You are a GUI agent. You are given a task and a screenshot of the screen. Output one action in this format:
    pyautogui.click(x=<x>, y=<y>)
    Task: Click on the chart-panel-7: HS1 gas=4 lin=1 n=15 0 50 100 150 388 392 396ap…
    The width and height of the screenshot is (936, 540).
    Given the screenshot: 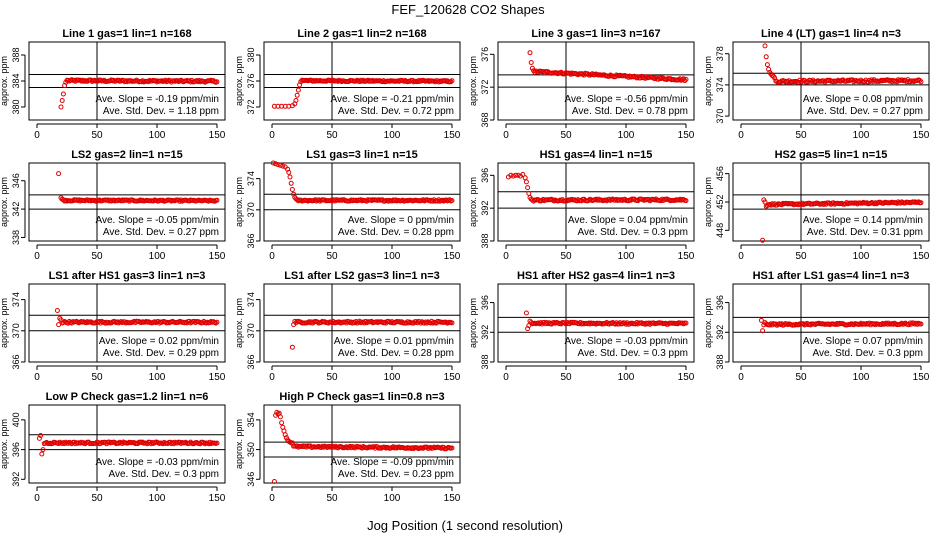 What is the action you would take?
    pyautogui.click(x=581, y=205)
    